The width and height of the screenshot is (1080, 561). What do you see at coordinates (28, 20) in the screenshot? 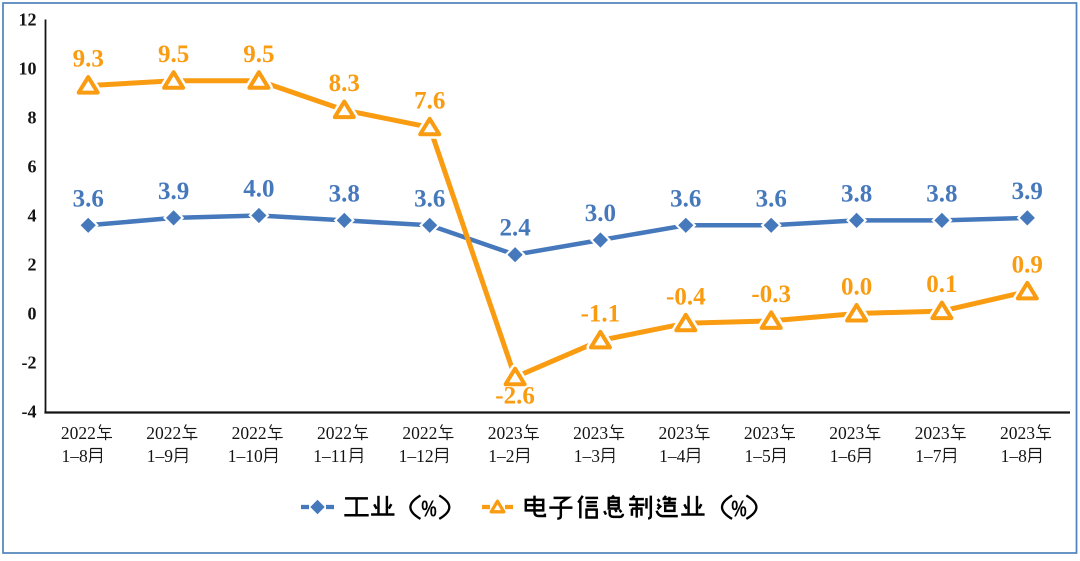
I see `svg-text: 12` at bounding box center [28, 20].